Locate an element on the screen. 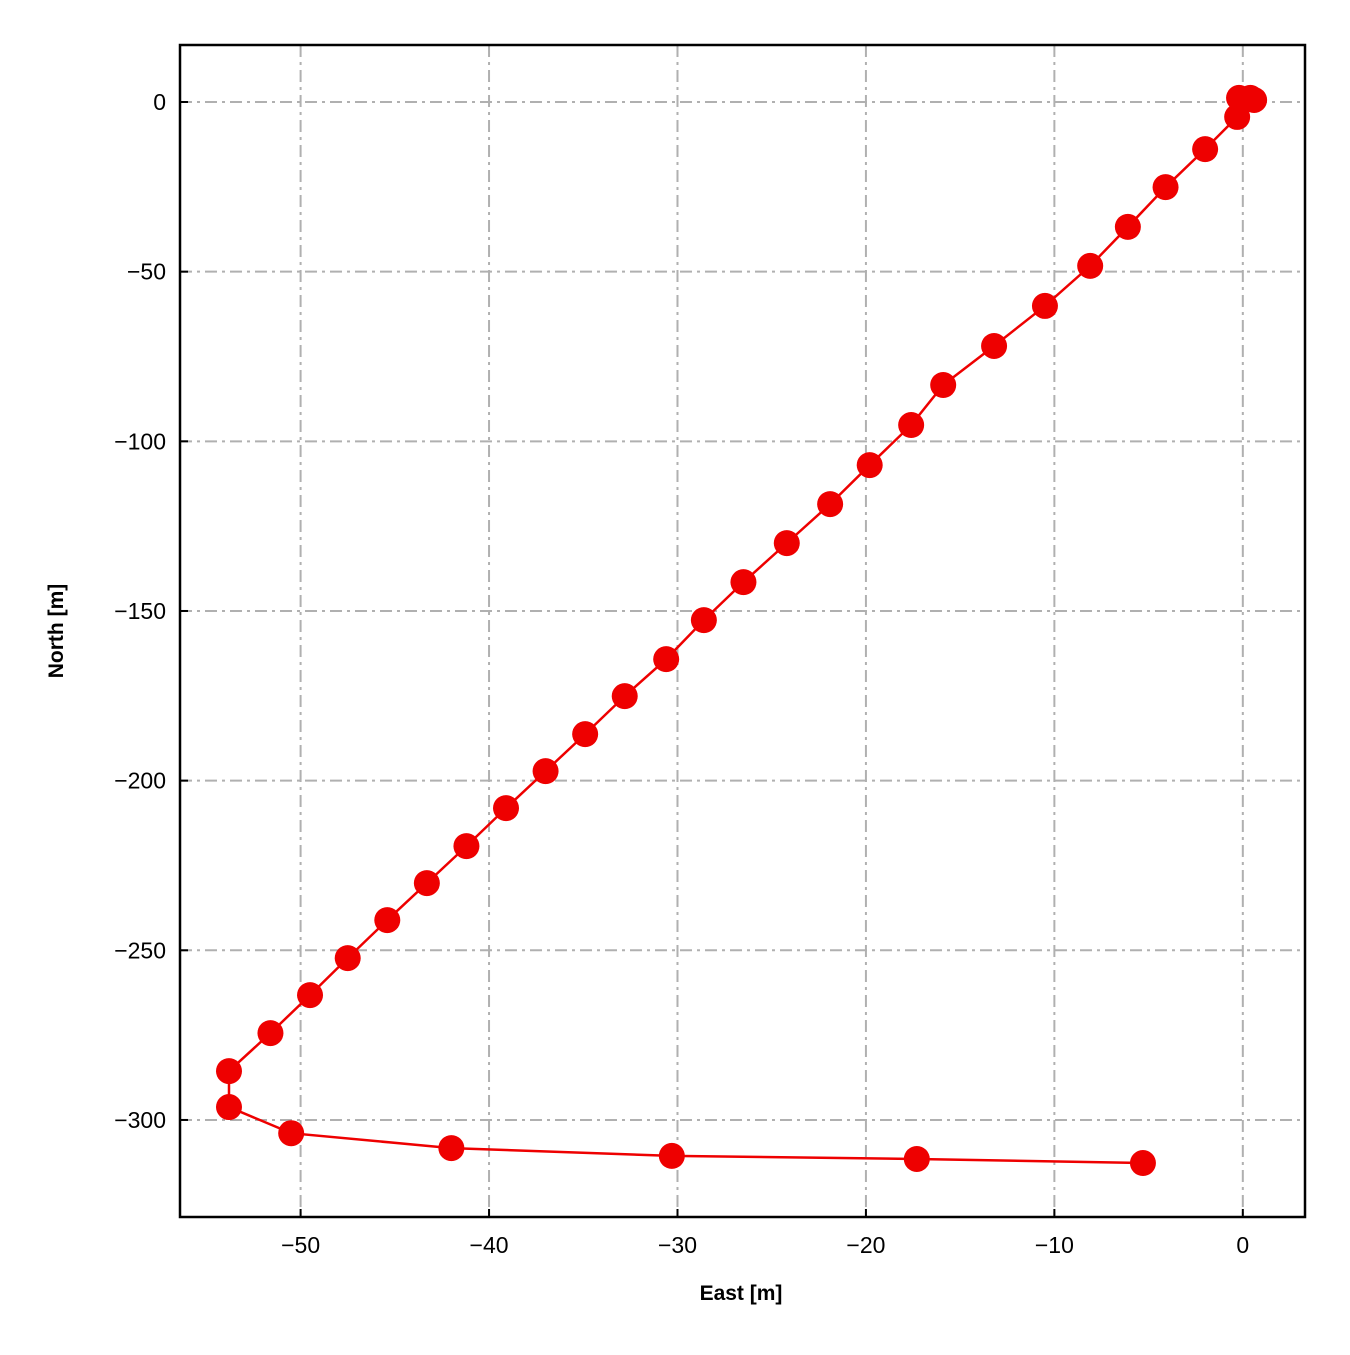 The width and height of the screenshot is (1350, 1355). x-tick-label: −10 is located at coordinates (1054, 1245).